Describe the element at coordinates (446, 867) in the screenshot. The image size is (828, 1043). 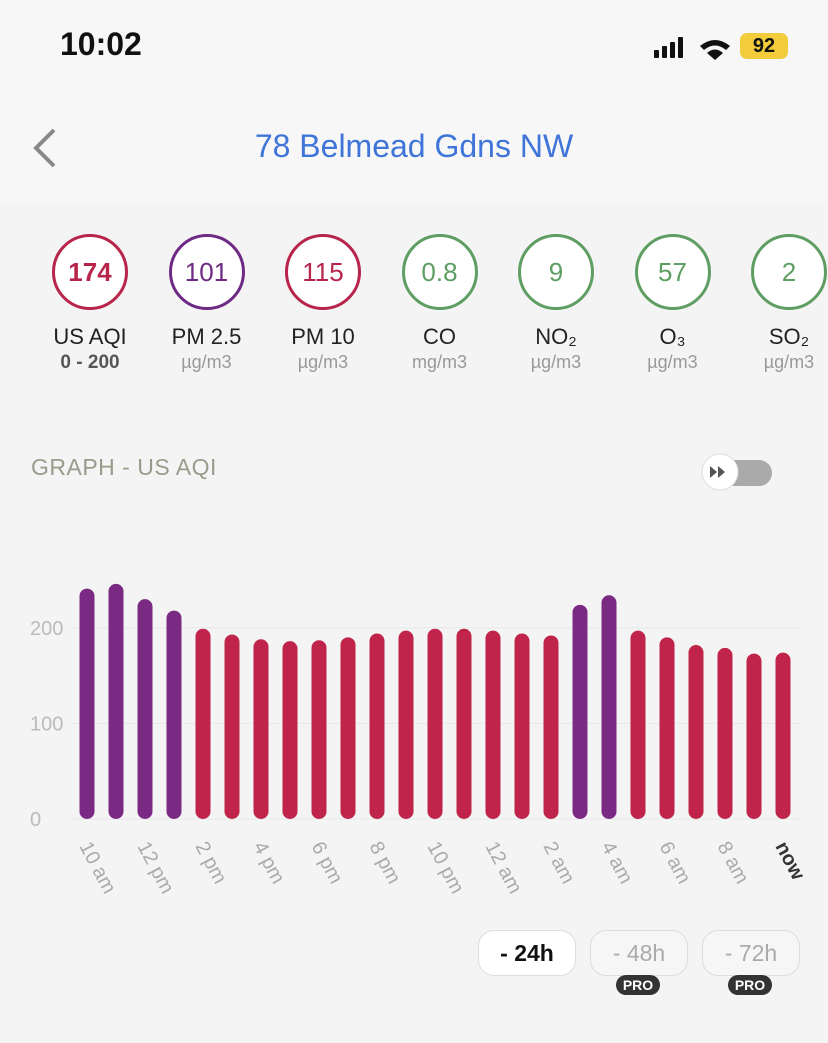
I see `x-tick-label: 10 pm` at that location.